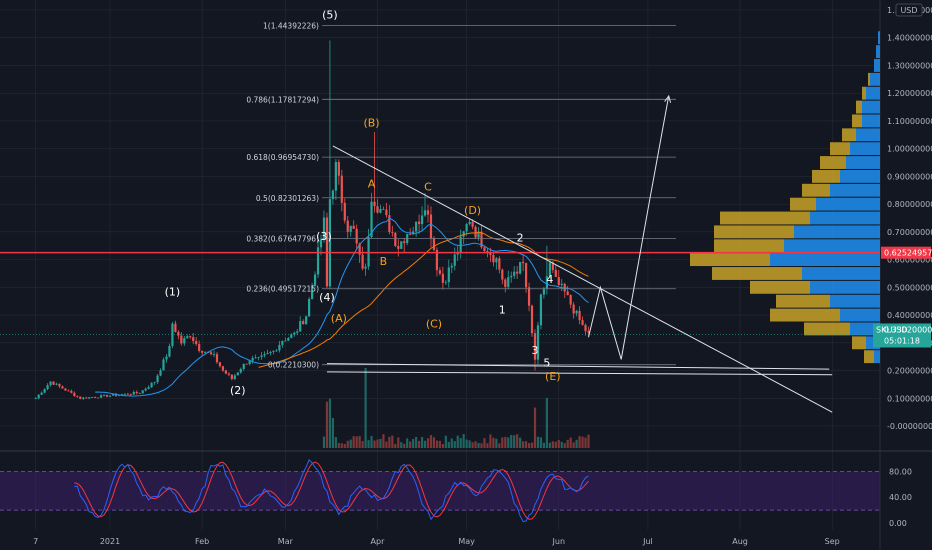 This screenshot has width=932, height=550. What do you see at coordinates (559, 541) in the screenshot?
I see `time-tick-label: Jun` at bounding box center [559, 541].